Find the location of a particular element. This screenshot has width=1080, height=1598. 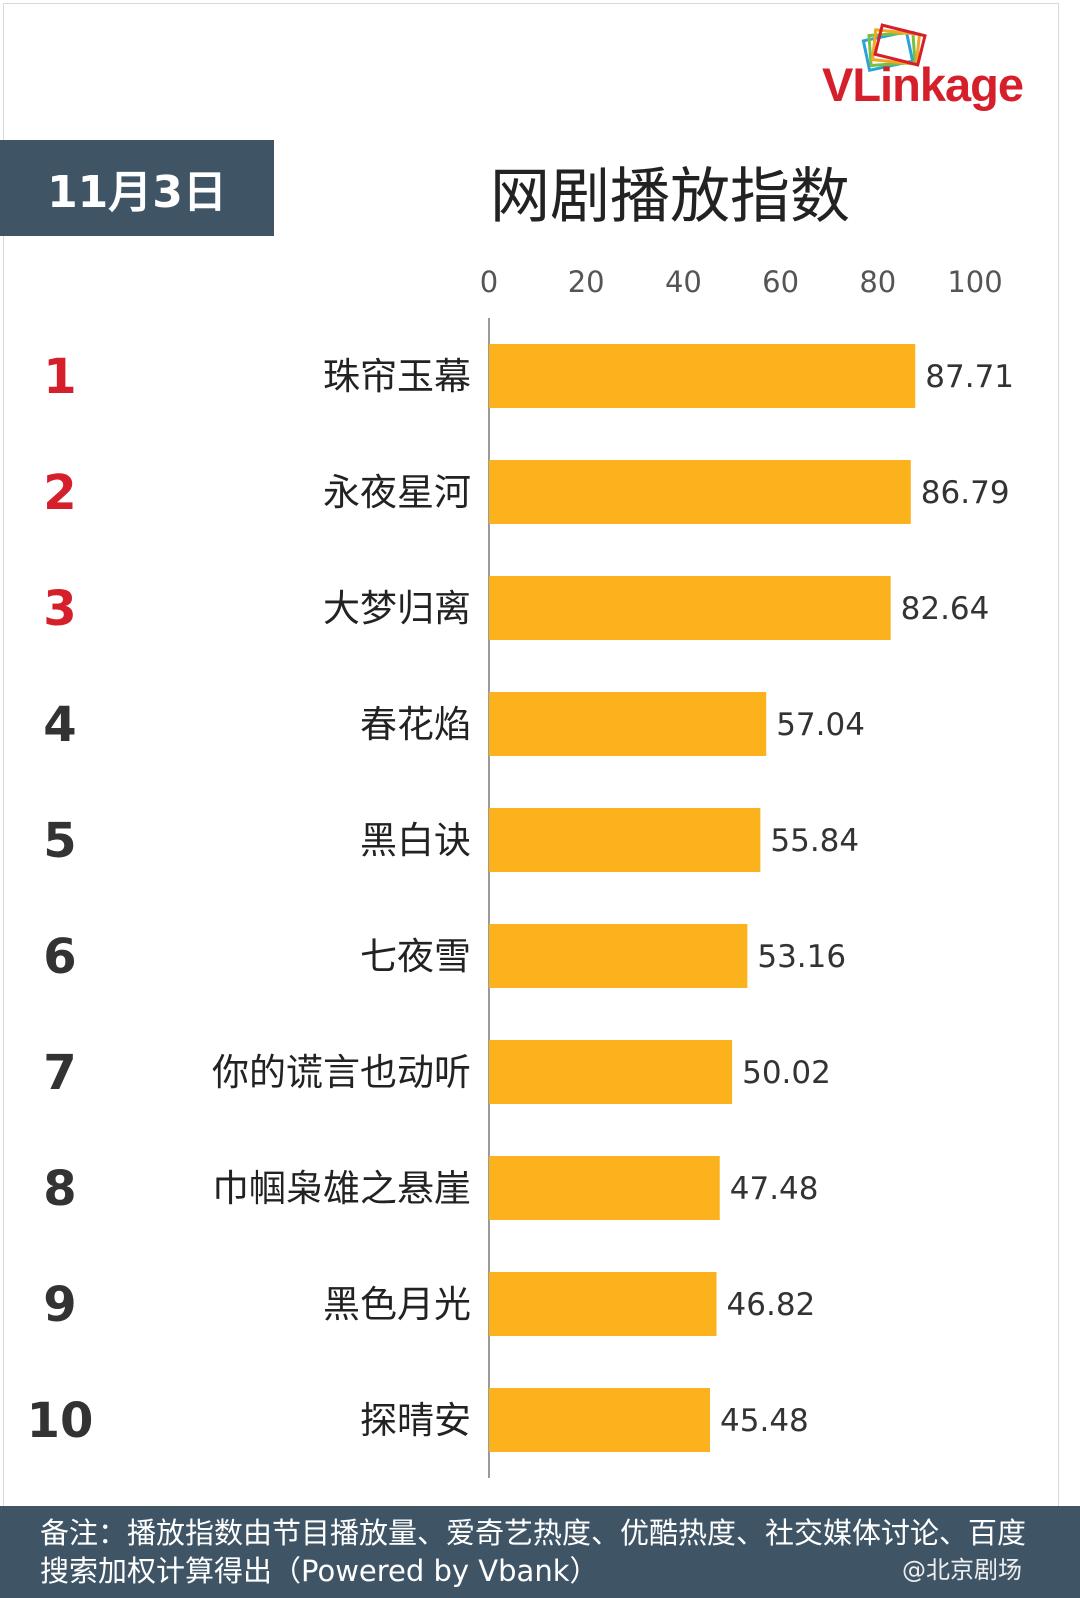

rank-number: 7 is located at coordinates (59, 1073).